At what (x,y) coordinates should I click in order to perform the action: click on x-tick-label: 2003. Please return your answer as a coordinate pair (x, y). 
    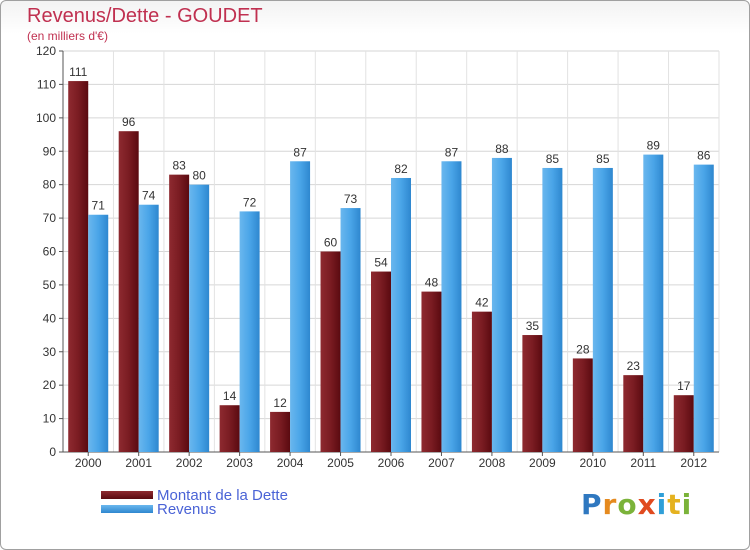
    Looking at the image, I should click on (239, 463).